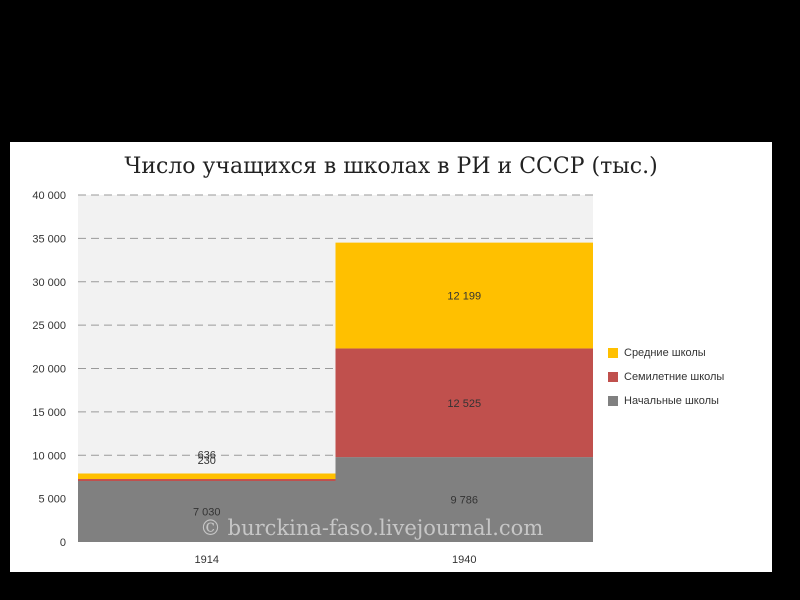  Describe the element at coordinates (49, 370) in the screenshot. I see `y-tick-label: 20 000` at that location.